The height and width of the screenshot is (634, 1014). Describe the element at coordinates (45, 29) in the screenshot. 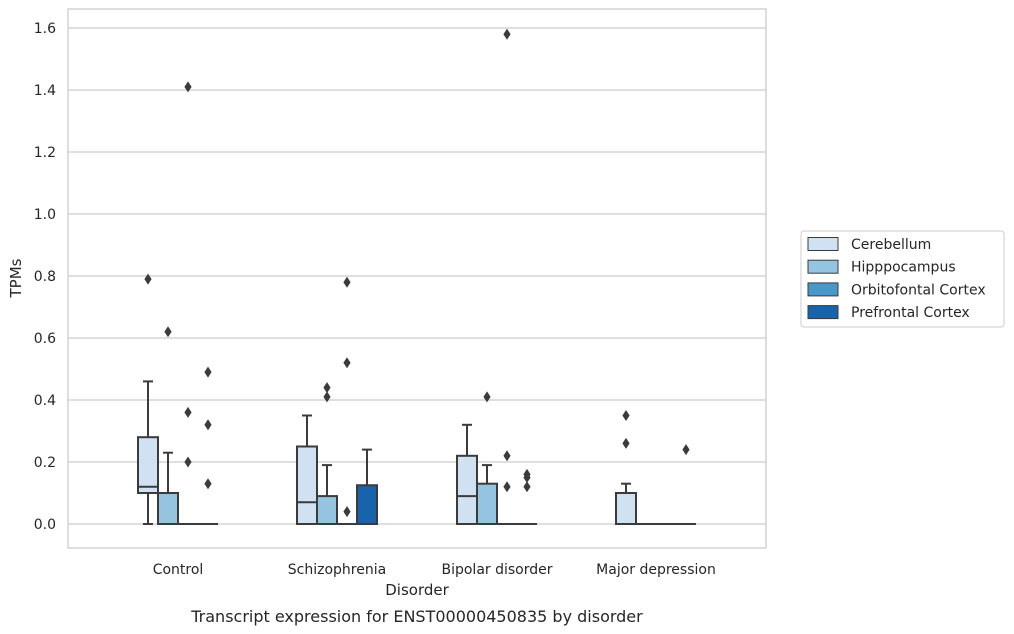

I see `y-tick-label: 1.6` at that location.